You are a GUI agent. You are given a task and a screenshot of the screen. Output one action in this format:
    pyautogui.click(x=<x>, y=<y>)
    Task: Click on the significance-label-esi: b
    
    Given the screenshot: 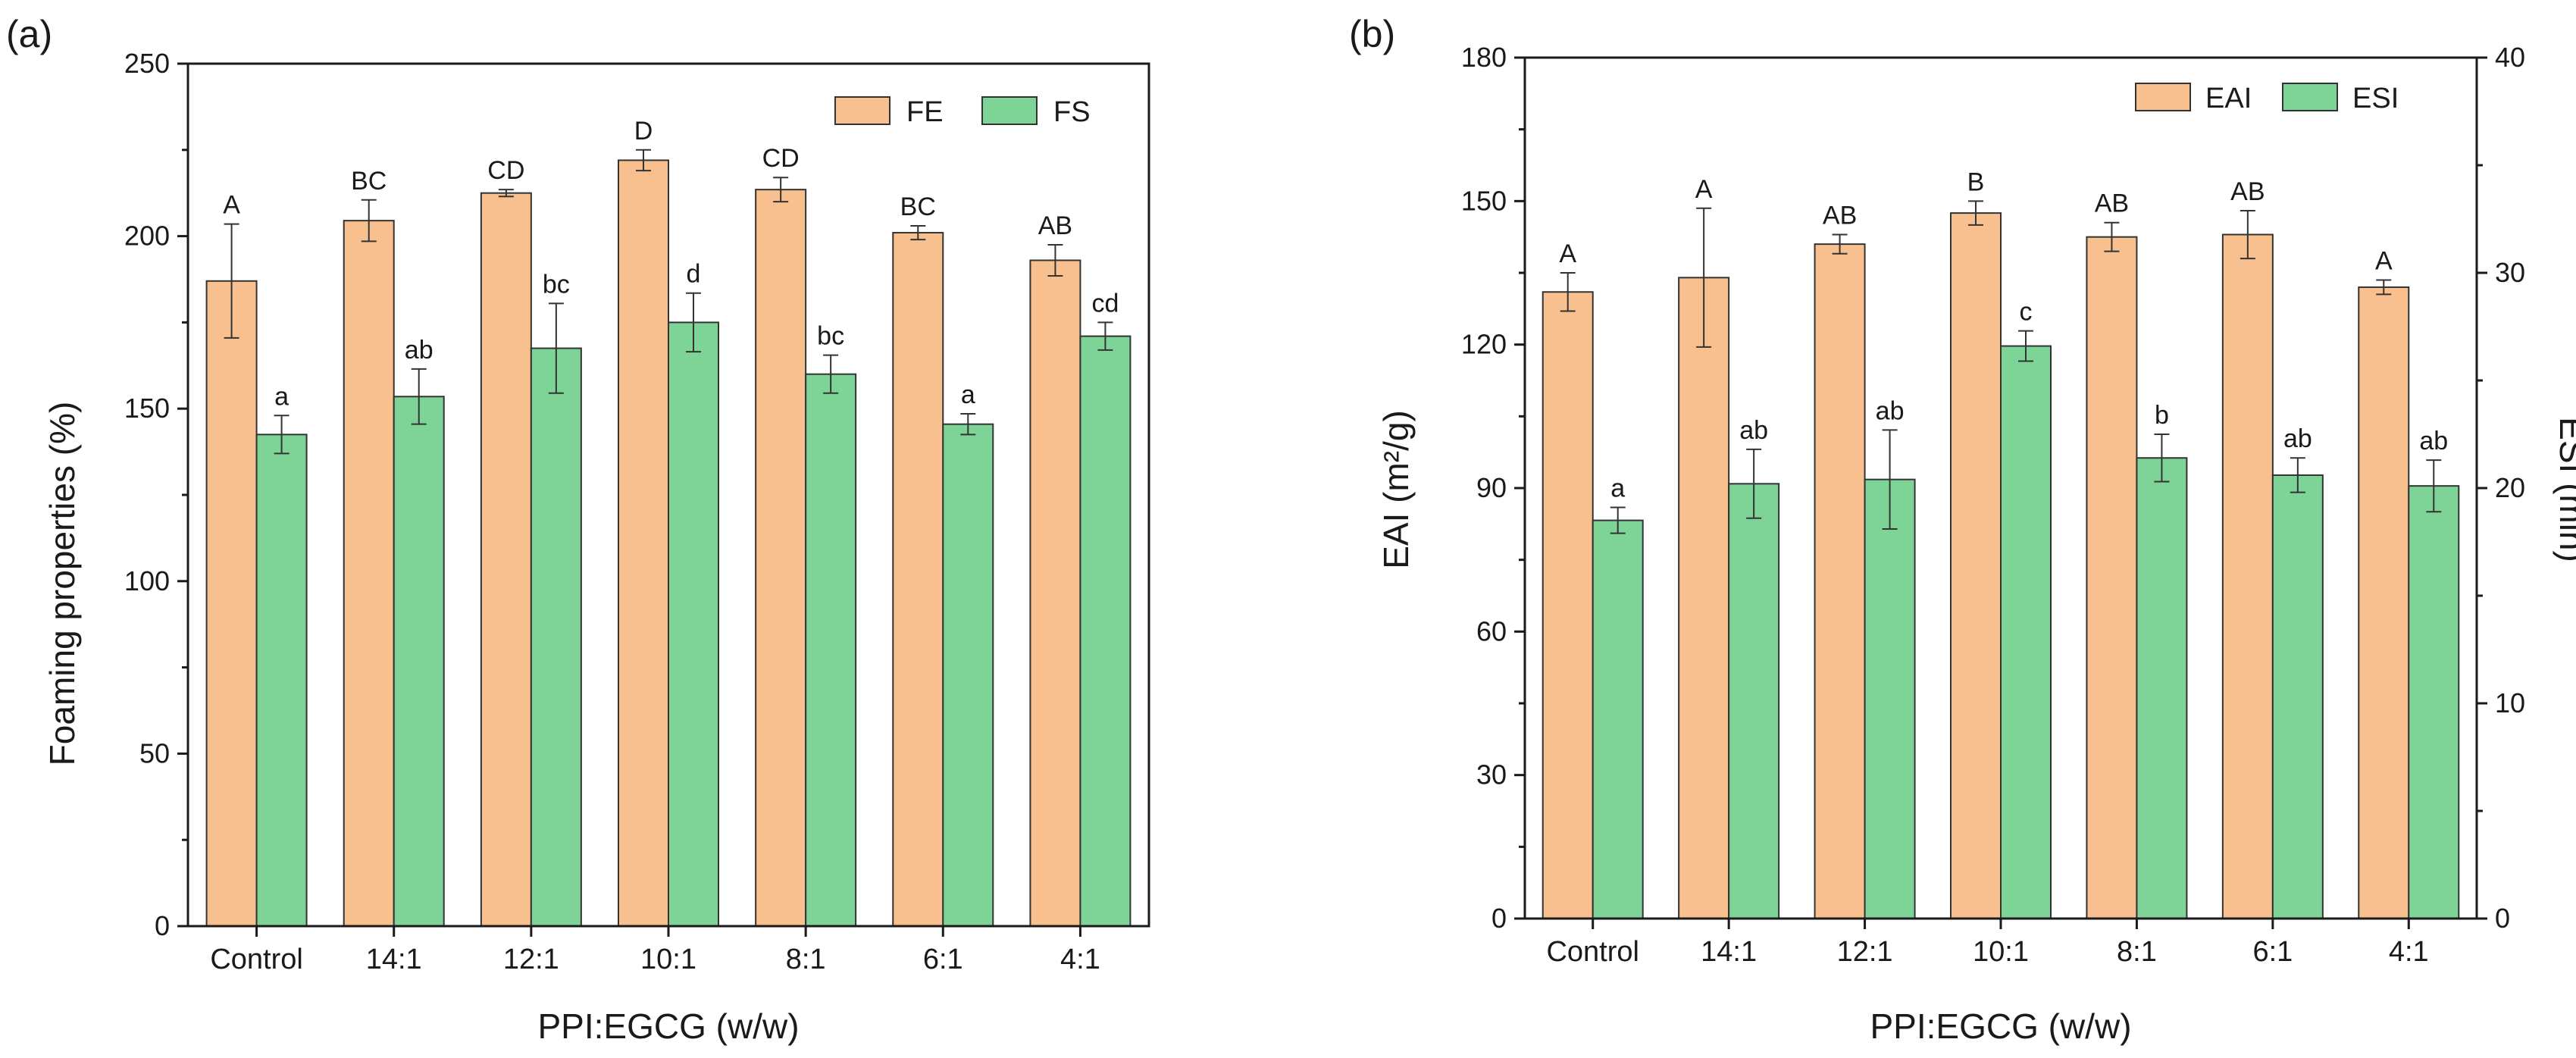 What is the action you would take?
    pyautogui.click(x=2162, y=415)
    